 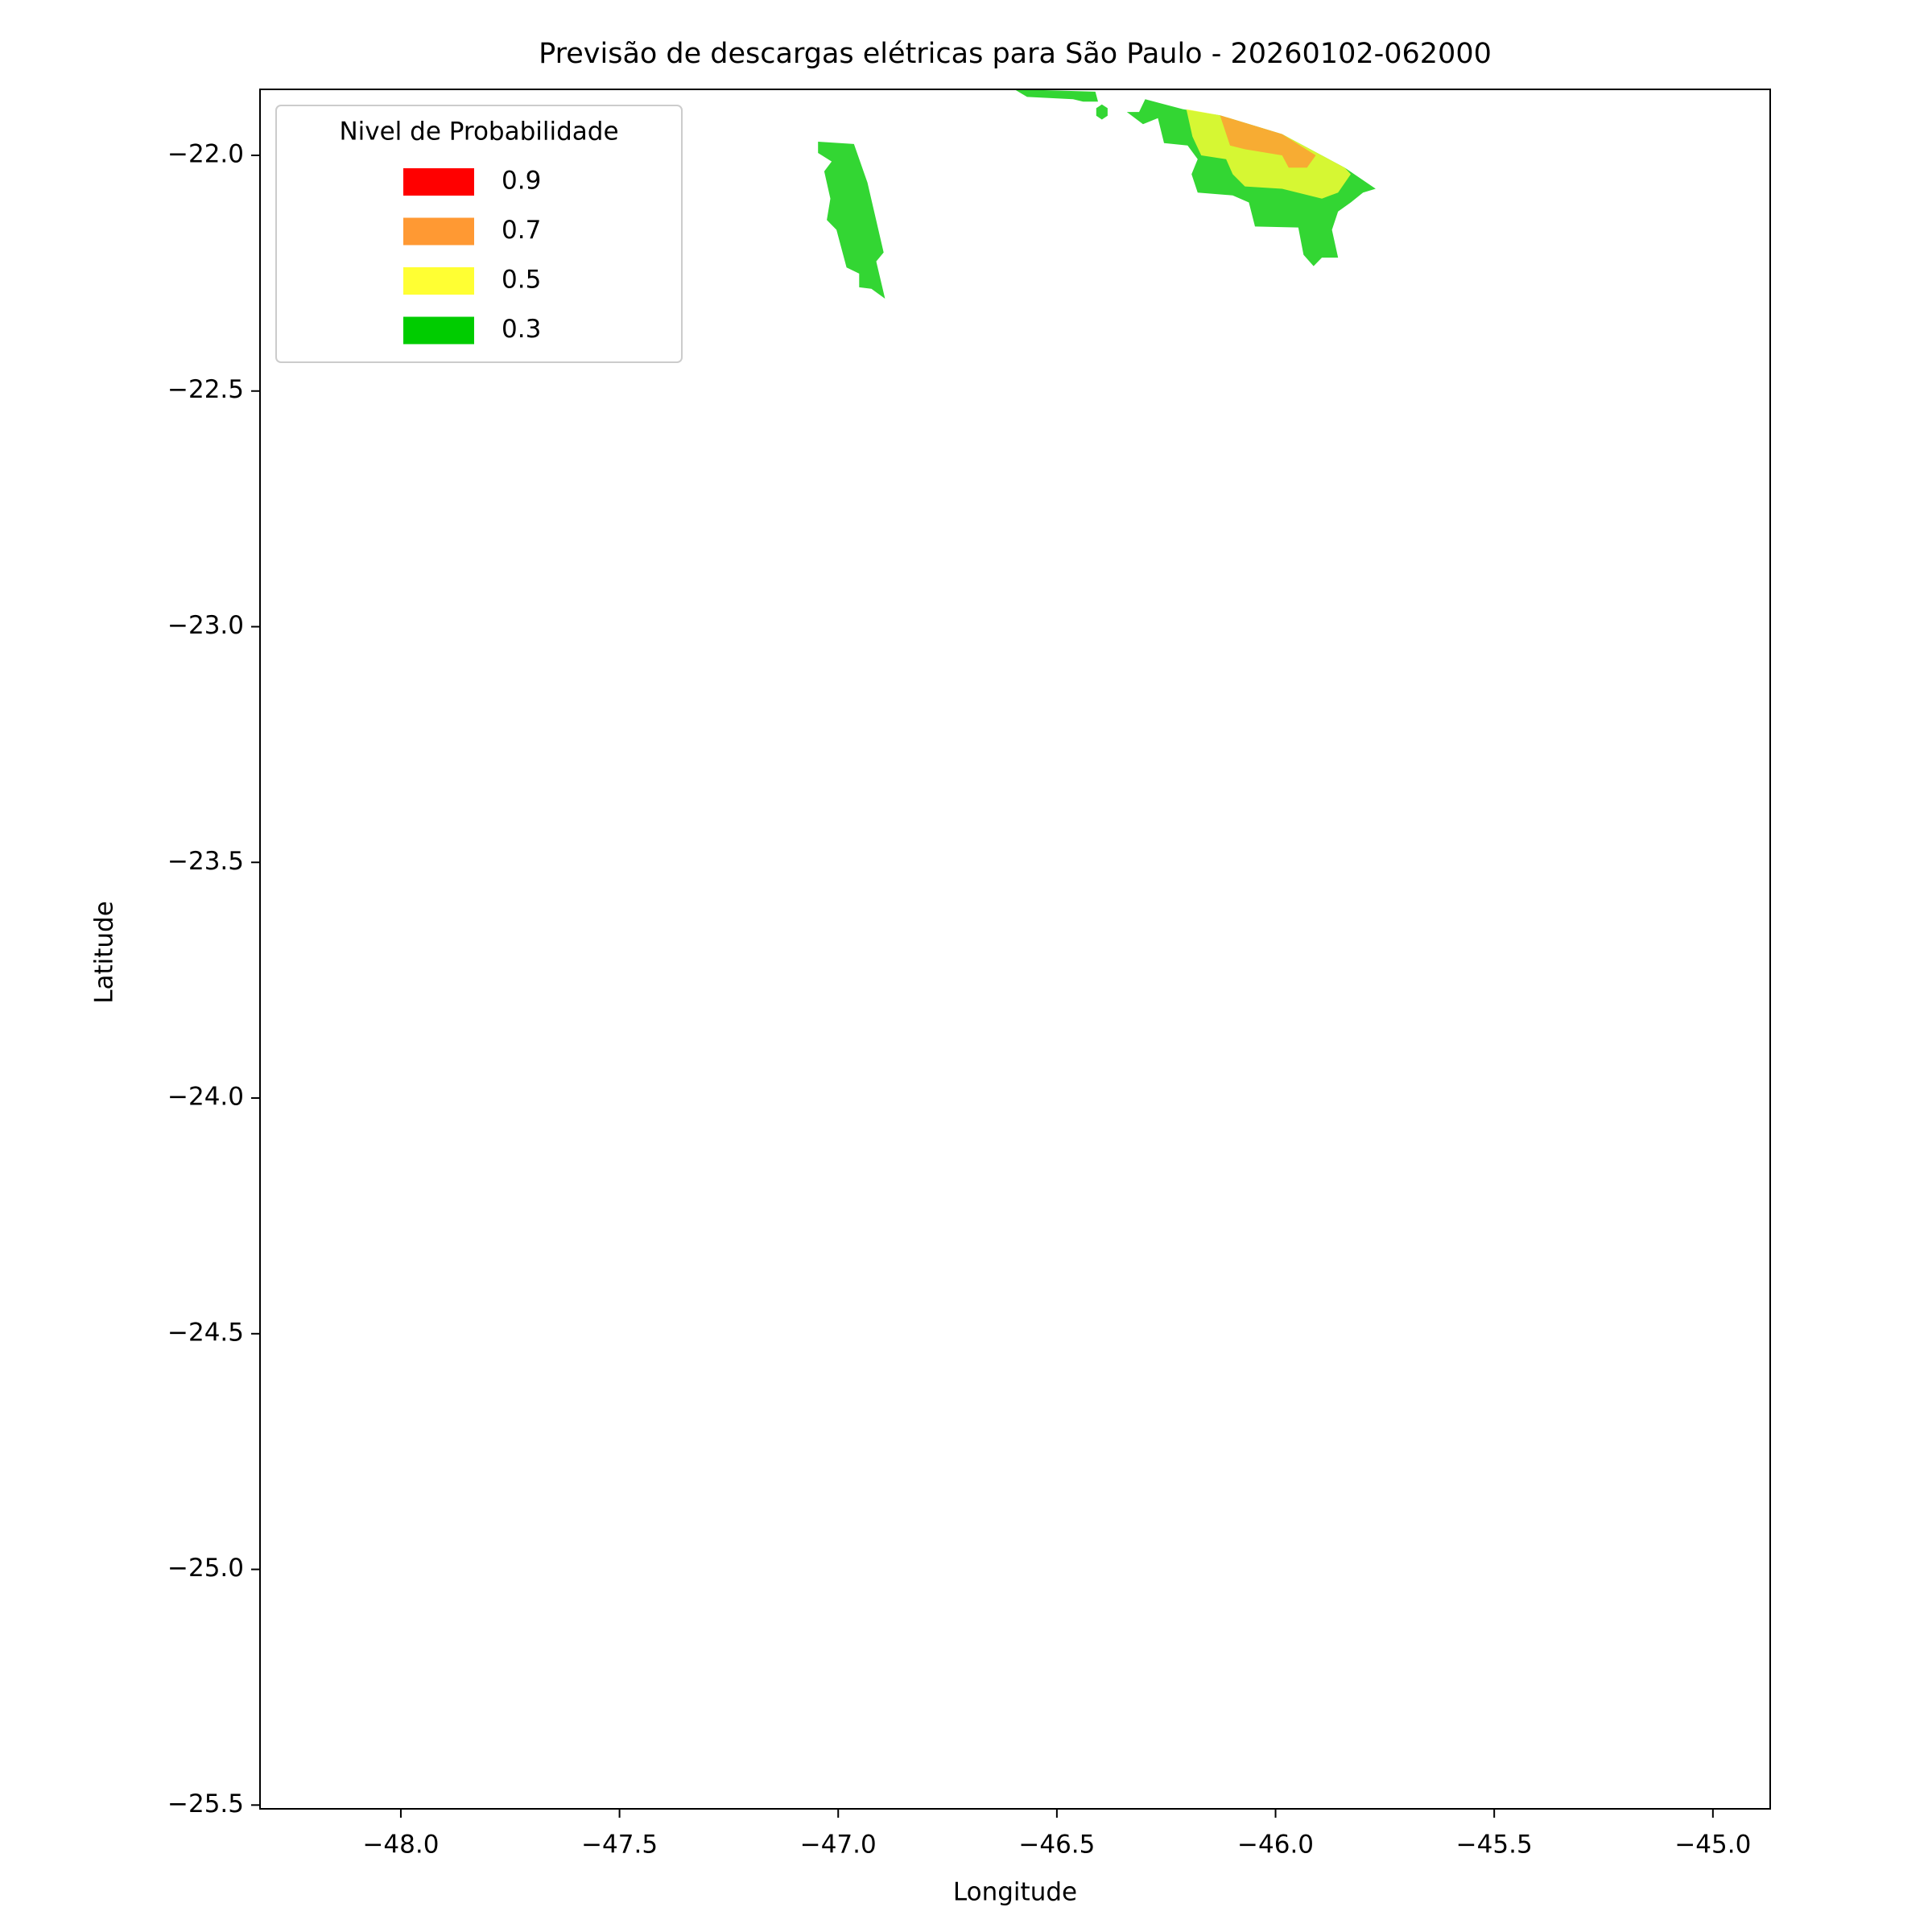 What do you see at coordinates (521, 181) in the screenshot?
I see `legend-label: 0.9` at bounding box center [521, 181].